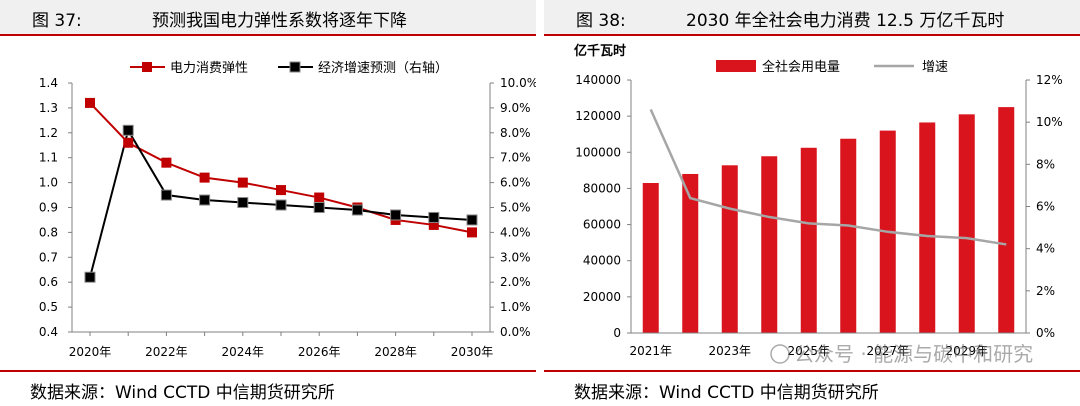 The width and height of the screenshot is (1080, 406). Describe the element at coordinates (383, 68) in the screenshot. I see `legend-label-gdp-growth: 经济增速预测（右轴）` at that location.